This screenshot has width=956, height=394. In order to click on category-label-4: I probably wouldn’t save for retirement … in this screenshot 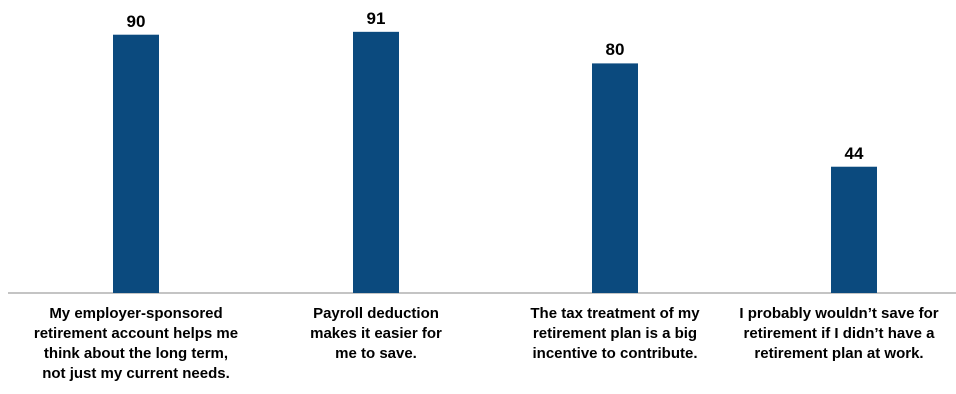, I will do `click(839, 333)`.